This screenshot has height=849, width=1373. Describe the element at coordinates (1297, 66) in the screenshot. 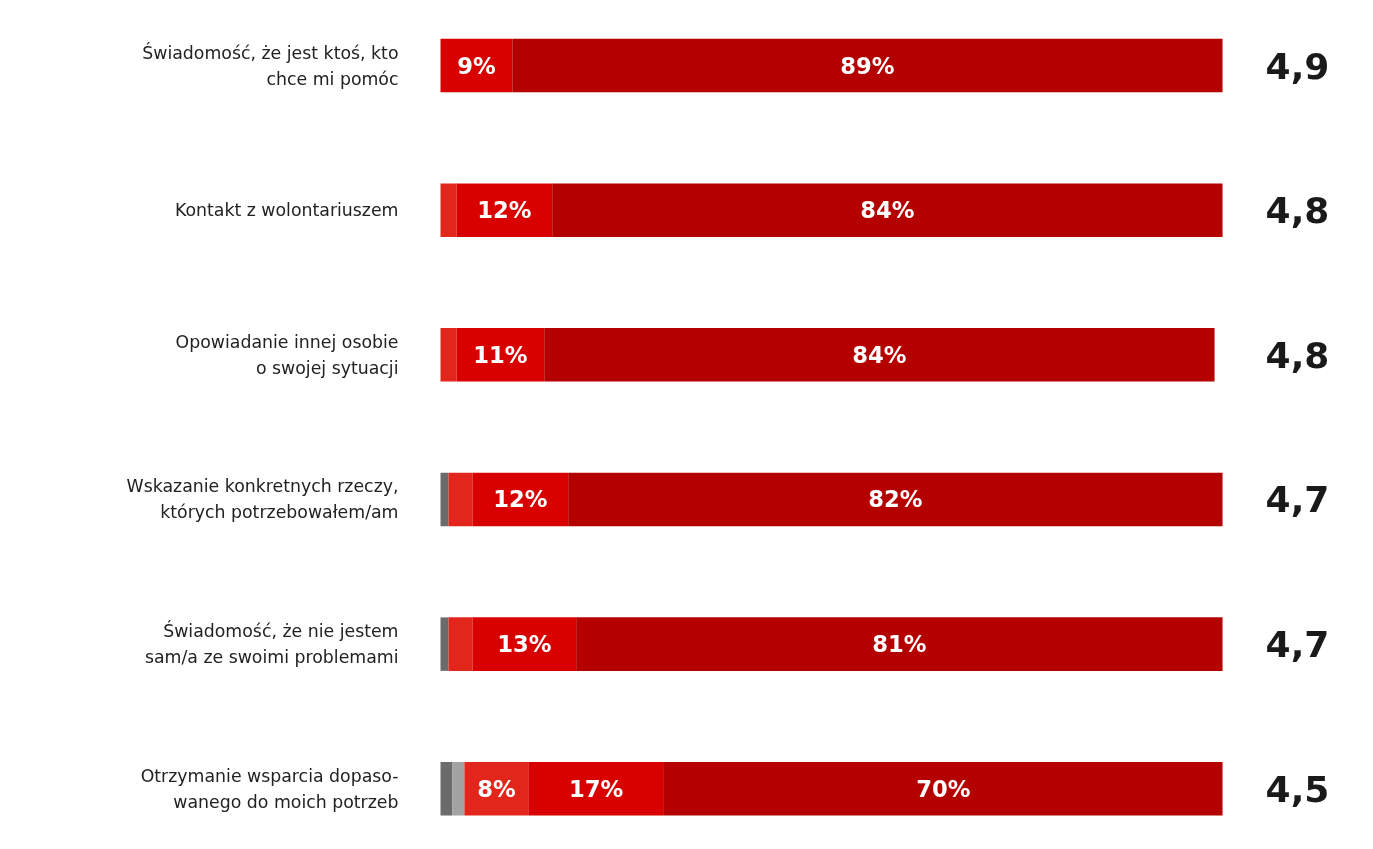

I see `text: 4,9` at that location.